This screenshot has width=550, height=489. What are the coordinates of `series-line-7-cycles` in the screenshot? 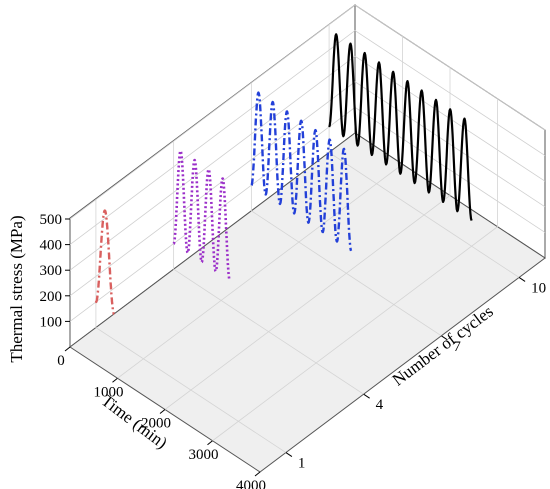 It's located at (301, 171).